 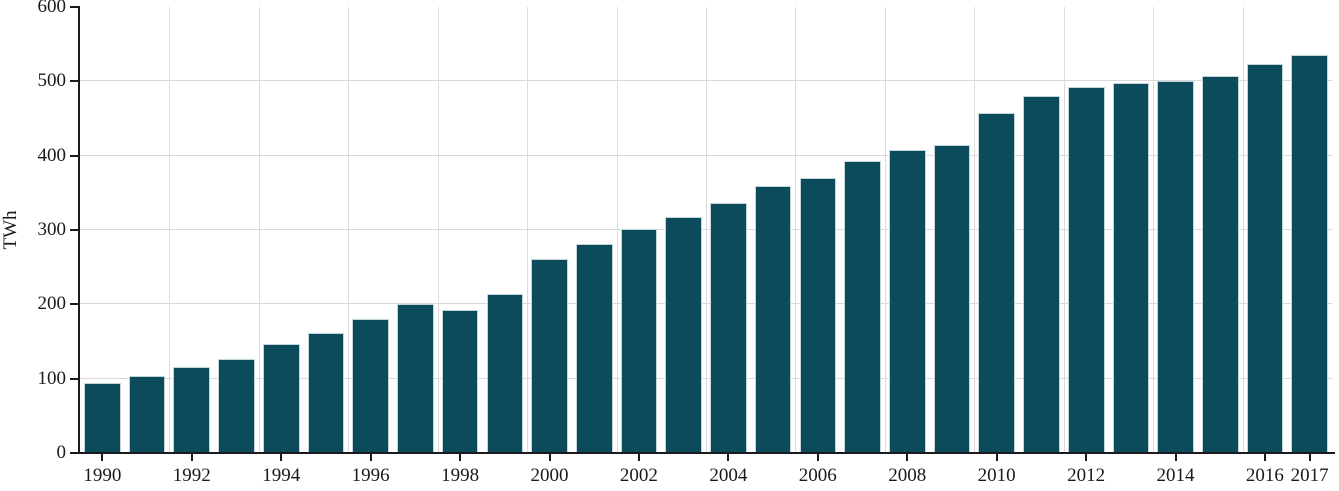 I want to click on bar-1992, so click(x=192, y=409).